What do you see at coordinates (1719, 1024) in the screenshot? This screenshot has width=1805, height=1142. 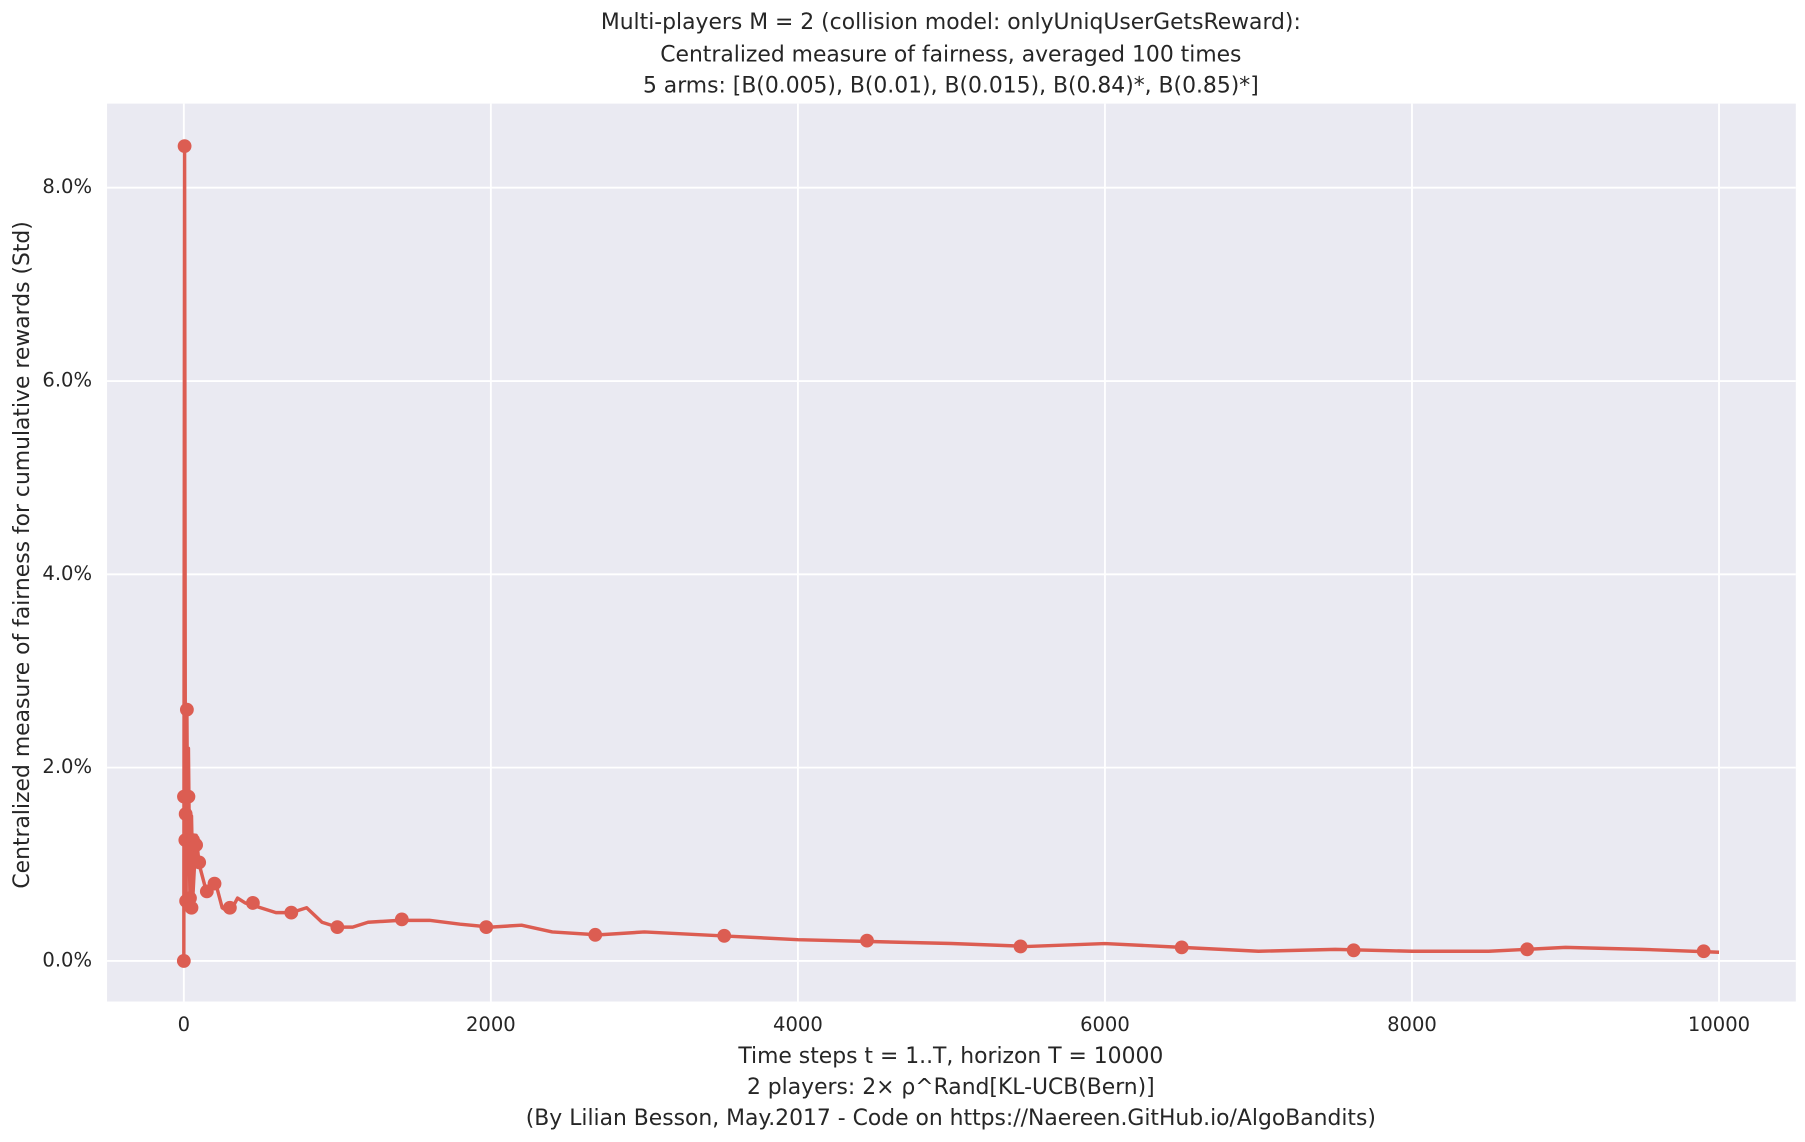 I see `x-tick-label: 10000` at bounding box center [1719, 1024].